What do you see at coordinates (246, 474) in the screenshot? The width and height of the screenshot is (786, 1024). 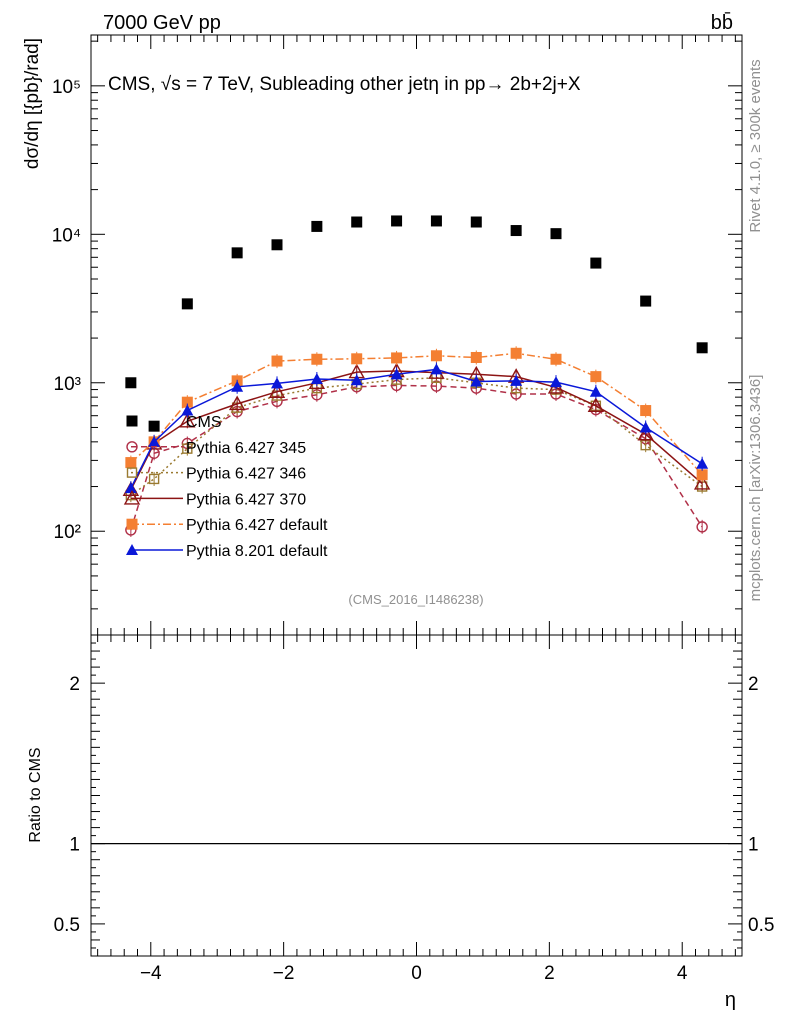 I see `legend-label: Pythia 6.427 346` at bounding box center [246, 474].